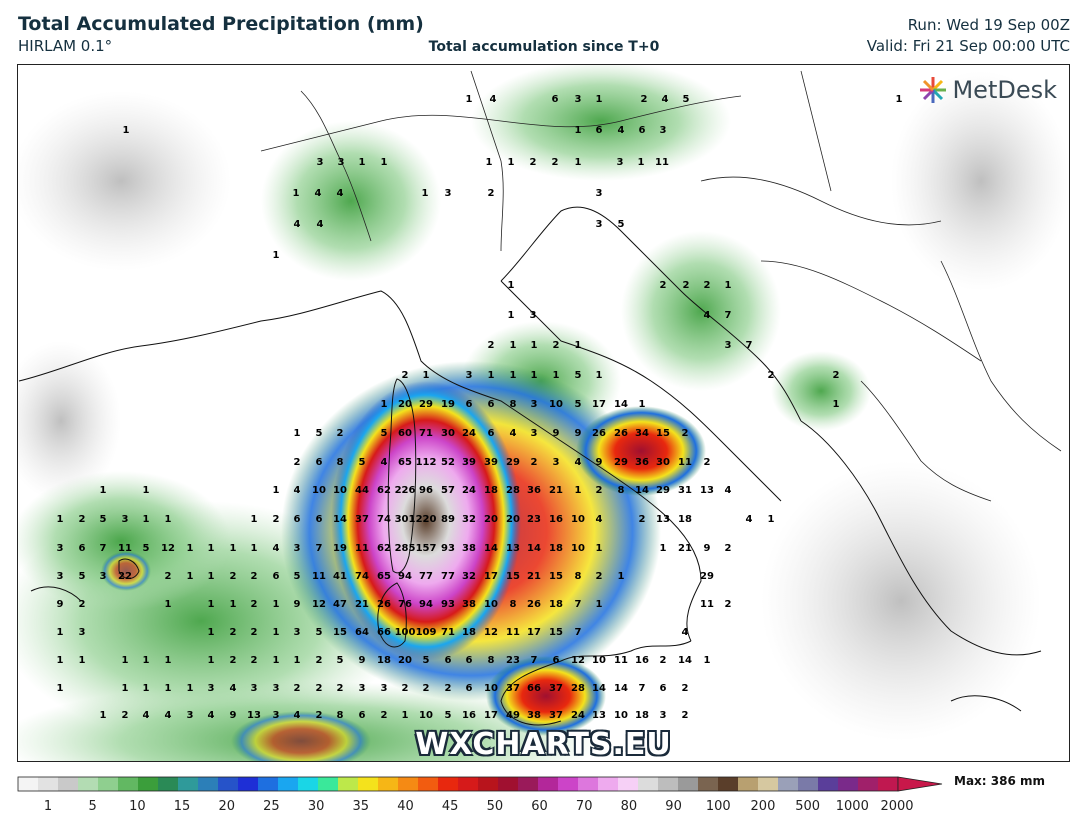 The height and width of the screenshot is (835, 1088). Describe the element at coordinates (920, 784) in the screenshot. I see `legend-max-arrow` at that location.